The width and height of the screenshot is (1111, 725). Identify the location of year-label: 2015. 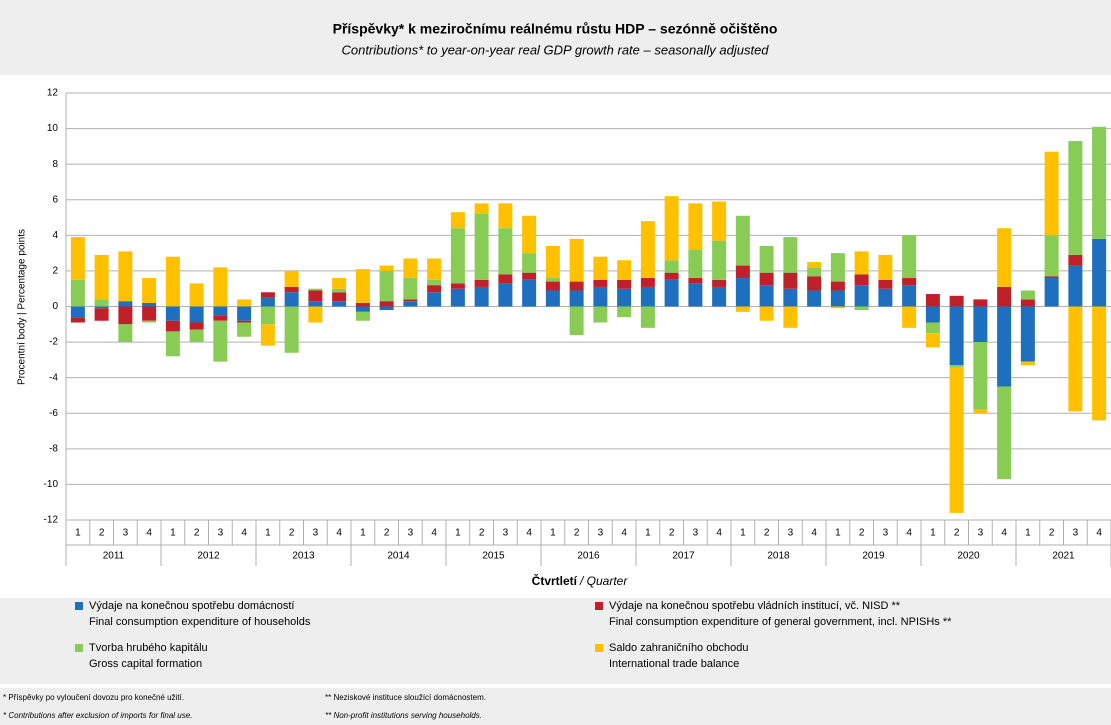
(493, 556).